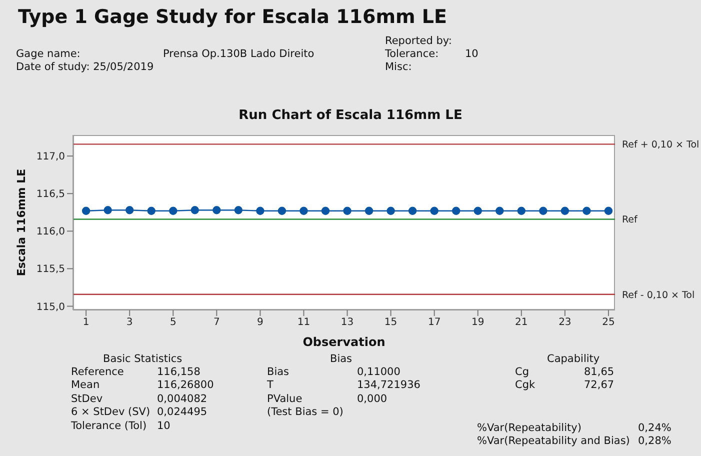 This screenshot has height=456, width=701. I want to click on text: Mean, so click(85, 385).